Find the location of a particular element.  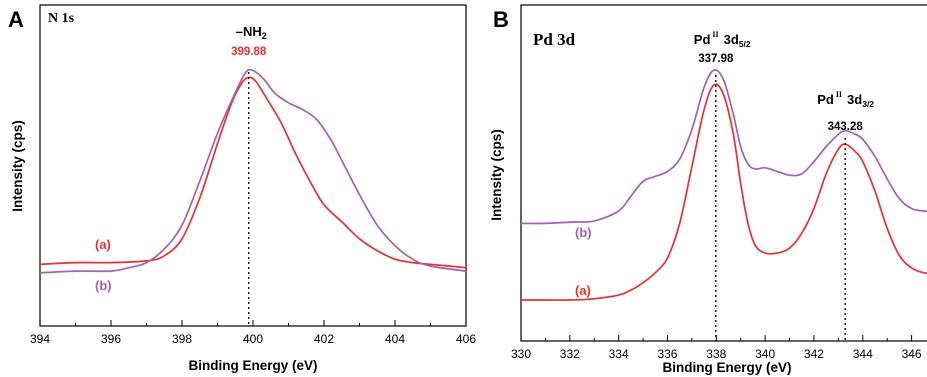

x-tick-label-a-1: 396 is located at coordinates (111, 339).